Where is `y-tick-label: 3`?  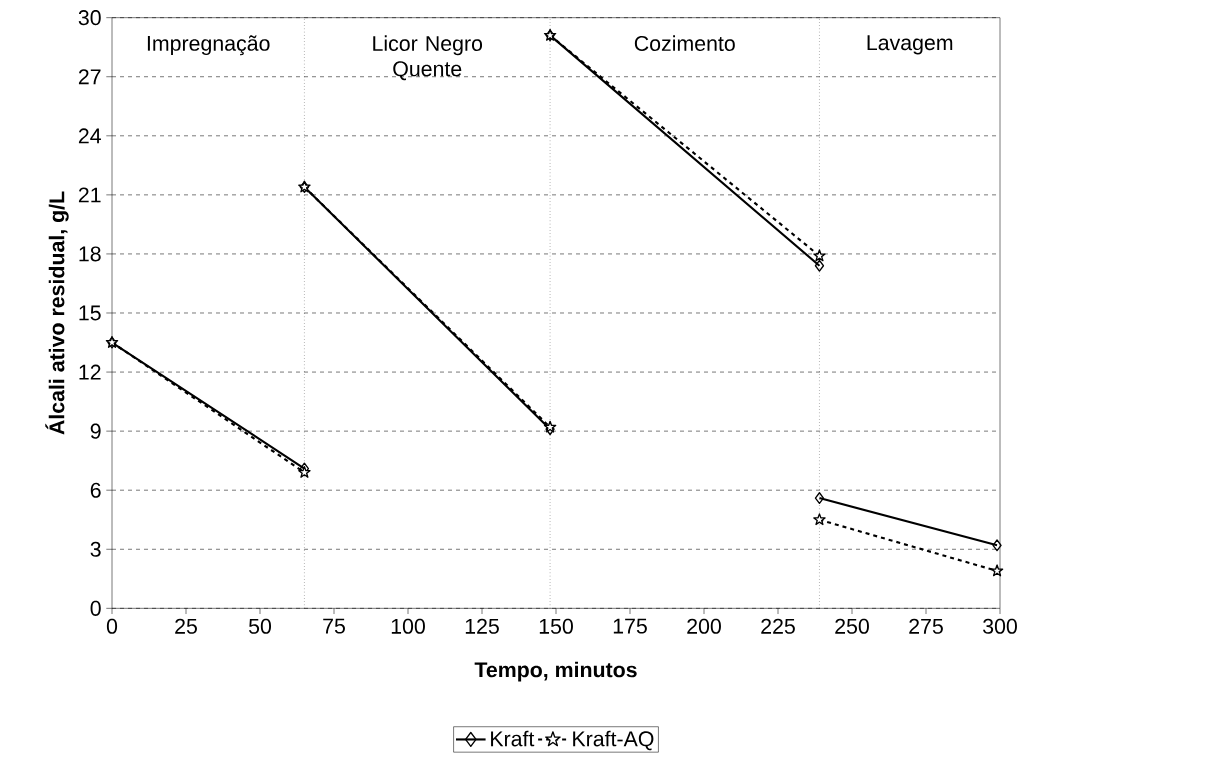 y-tick-label: 3 is located at coordinates (95, 549).